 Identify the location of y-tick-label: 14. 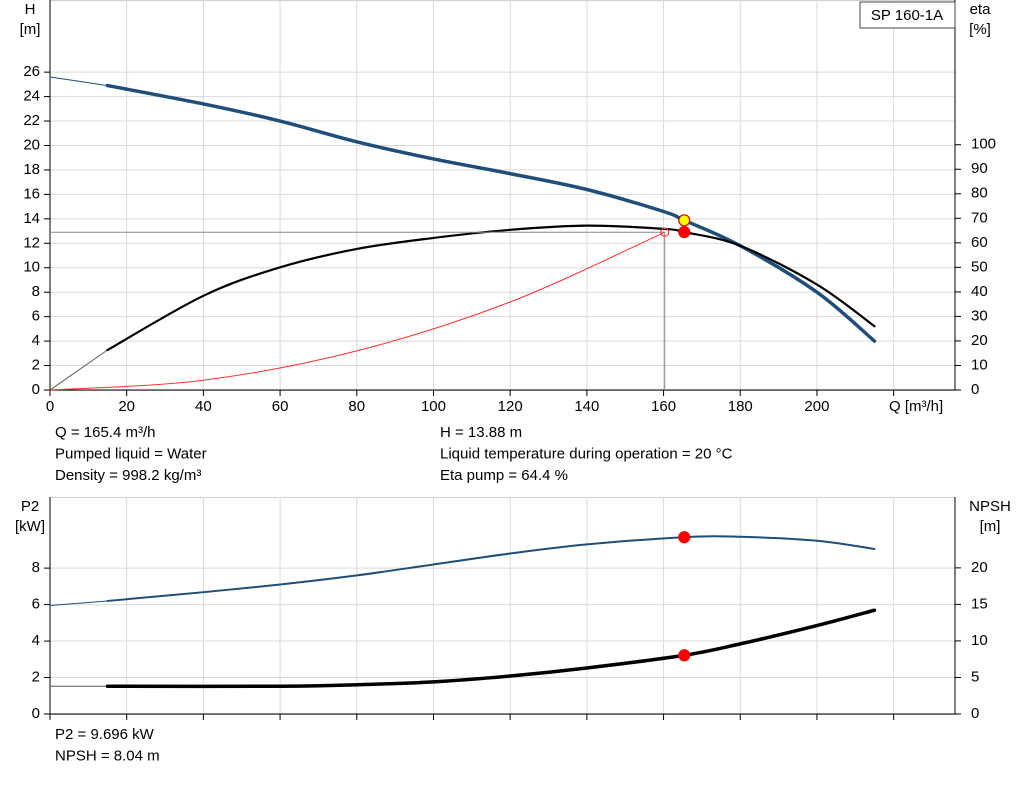
(31, 218).